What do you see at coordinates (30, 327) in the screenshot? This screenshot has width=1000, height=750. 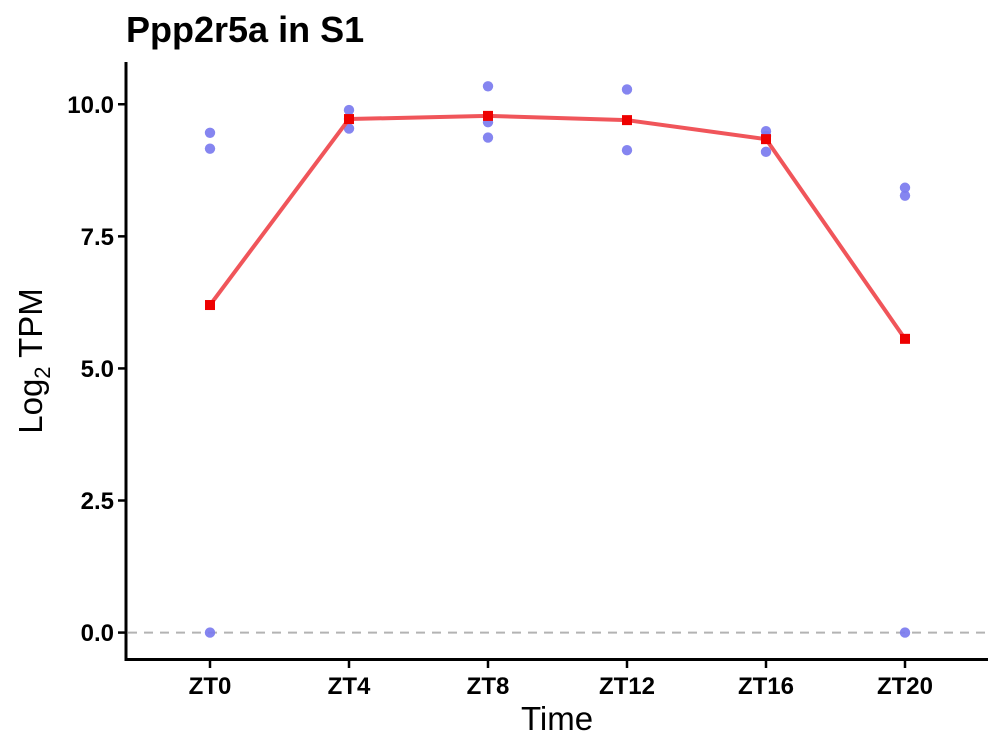 I see `y-axis-title-suffix: TPM` at bounding box center [30, 327].